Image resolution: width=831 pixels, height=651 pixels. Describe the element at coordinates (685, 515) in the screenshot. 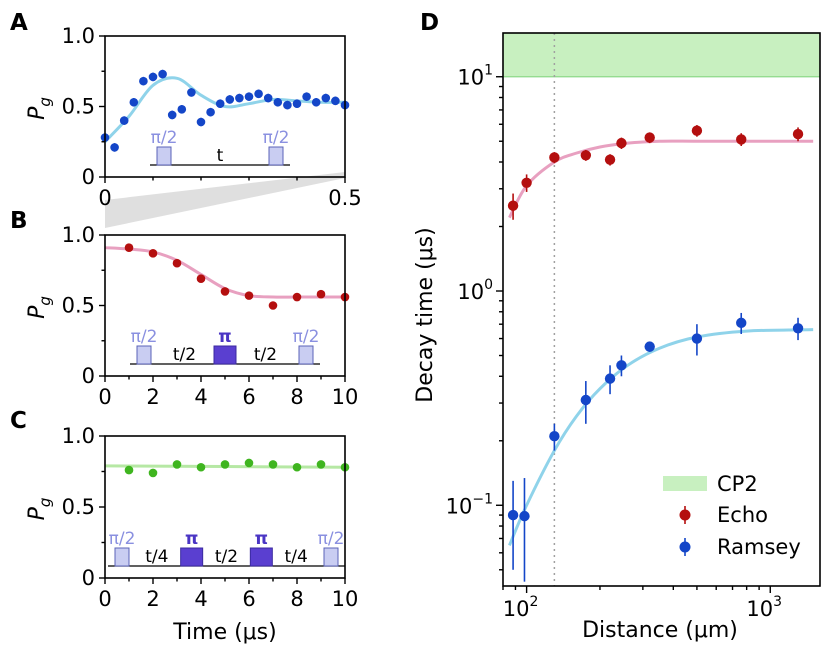

I see `legend-marker-echo` at that location.